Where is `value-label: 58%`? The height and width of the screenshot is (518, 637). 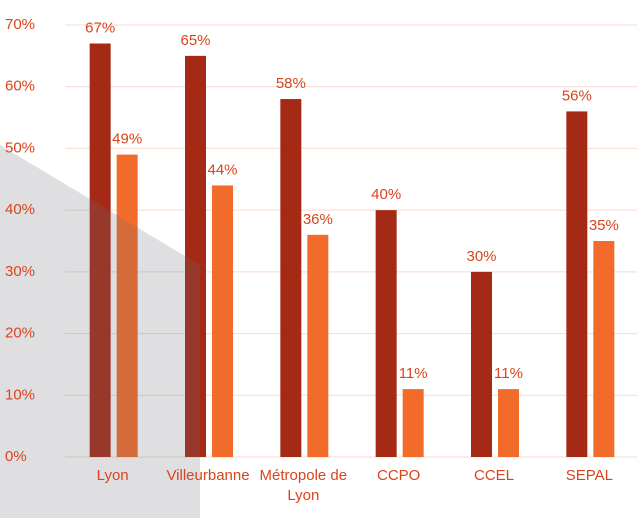
value-label: 58% is located at coordinates (291, 83).